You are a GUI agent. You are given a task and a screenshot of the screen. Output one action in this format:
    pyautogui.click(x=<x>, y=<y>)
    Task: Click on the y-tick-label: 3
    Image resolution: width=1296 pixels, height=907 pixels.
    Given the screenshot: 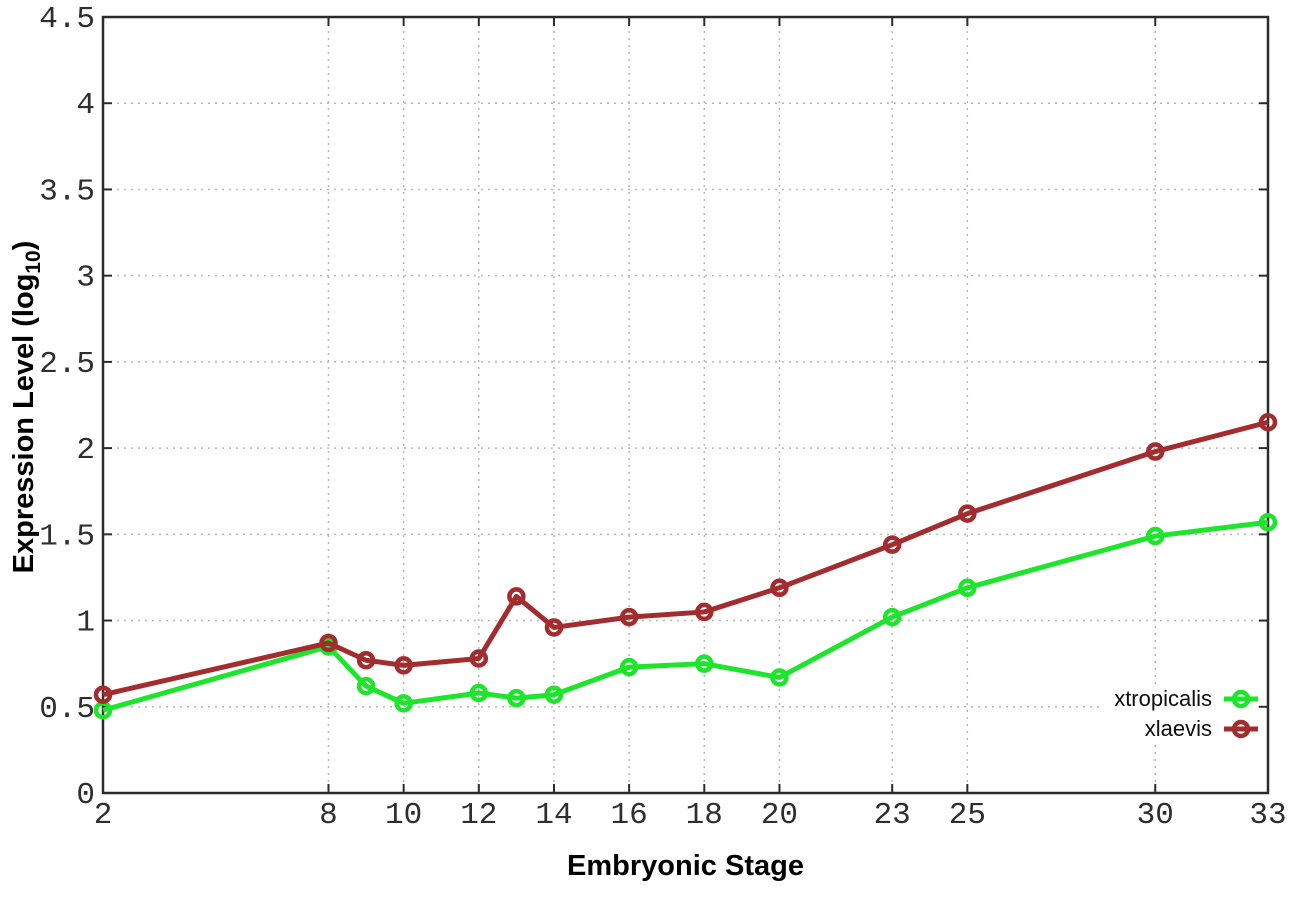 What is the action you would take?
    pyautogui.click(x=85, y=278)
    